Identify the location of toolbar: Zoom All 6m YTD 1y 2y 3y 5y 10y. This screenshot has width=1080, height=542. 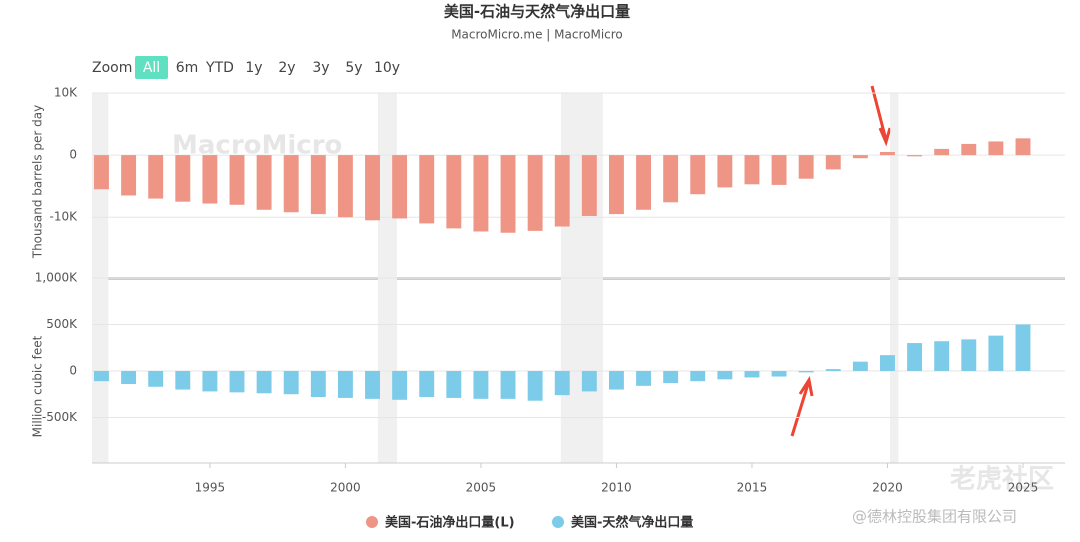
(246, 67).